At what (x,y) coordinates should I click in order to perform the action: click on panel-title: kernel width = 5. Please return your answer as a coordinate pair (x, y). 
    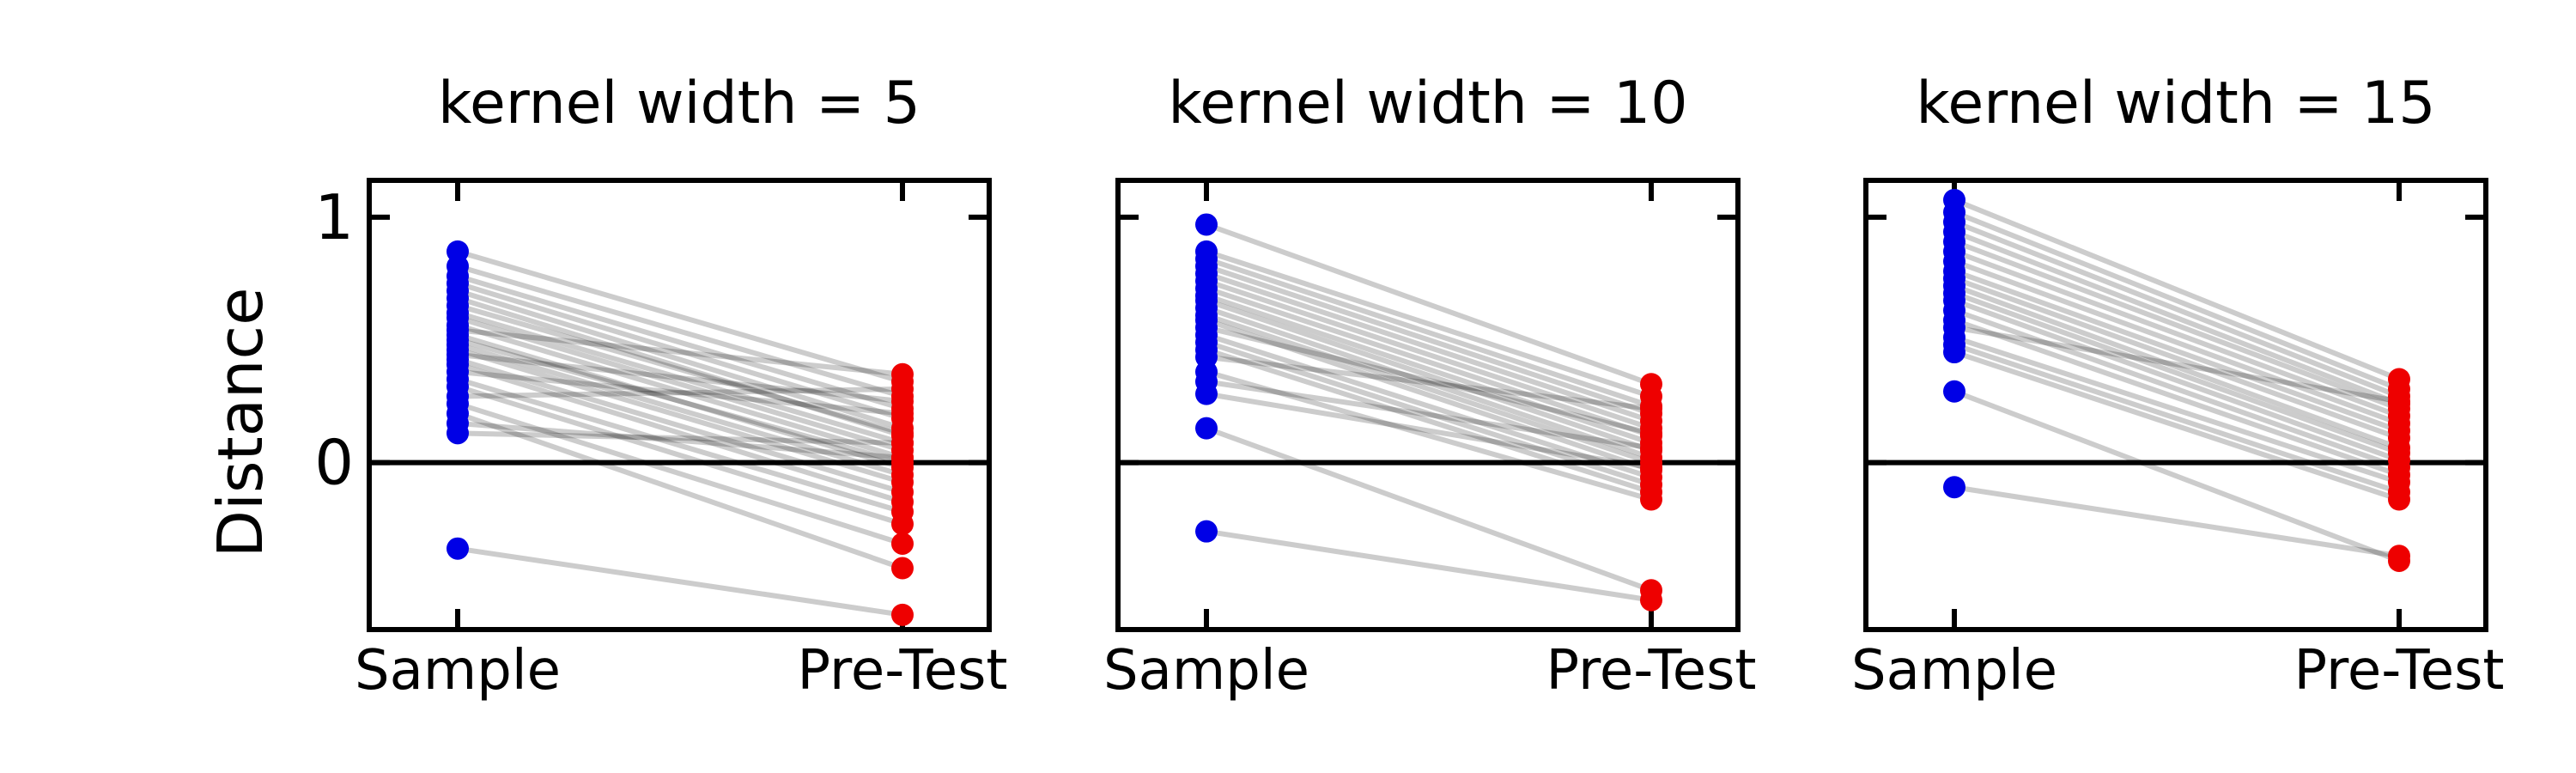
    Looking at the image, I should click on (679, 103).